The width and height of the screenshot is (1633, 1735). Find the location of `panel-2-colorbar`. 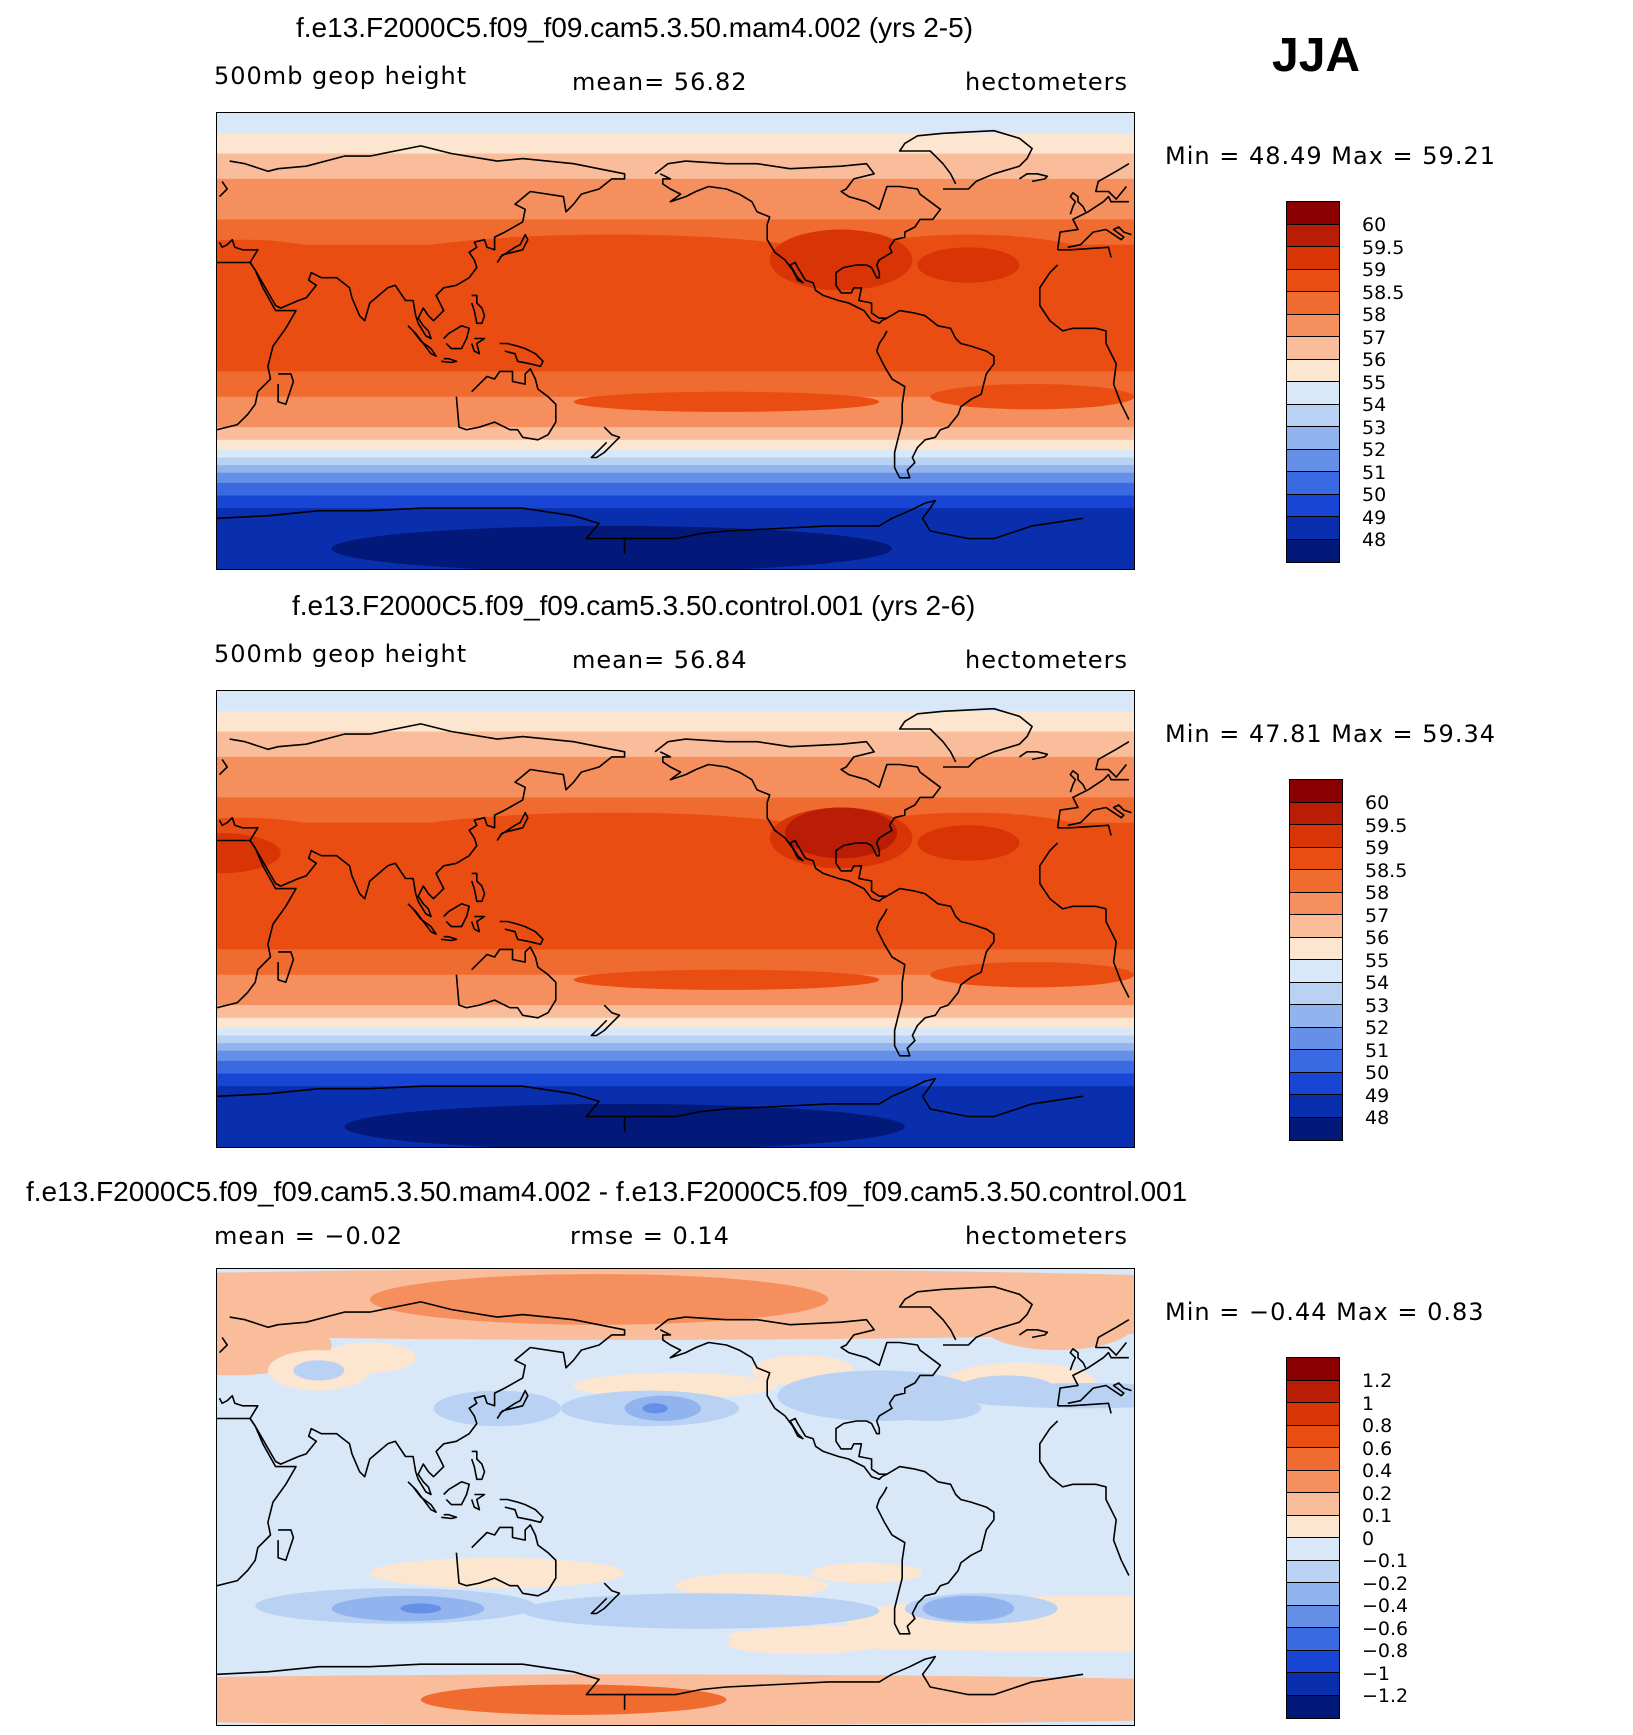

panel-2-colorbar is located at coordinates (1316, 960).